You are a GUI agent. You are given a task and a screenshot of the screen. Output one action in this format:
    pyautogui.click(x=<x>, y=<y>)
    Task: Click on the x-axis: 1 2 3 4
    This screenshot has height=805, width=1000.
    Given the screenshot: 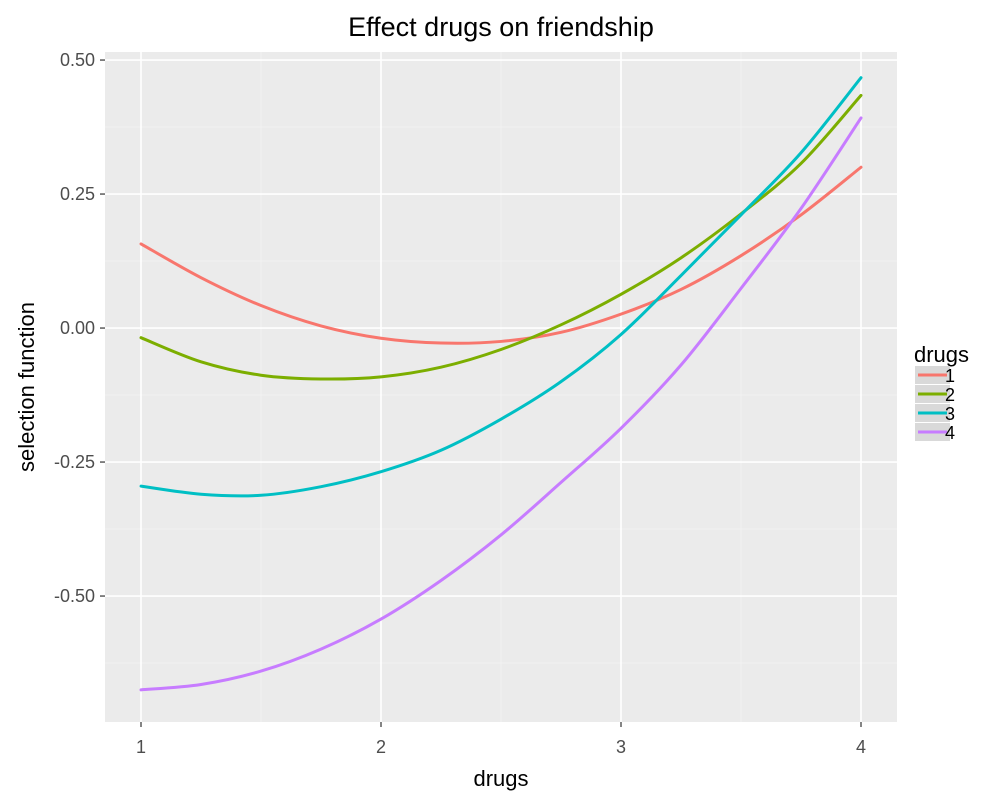 What is the action you would take?
    pyautogui.click(x=501, y=739)
    